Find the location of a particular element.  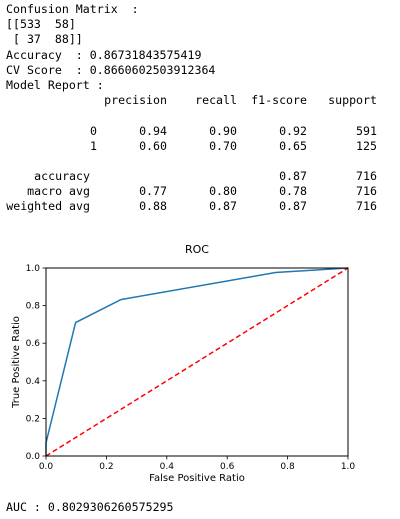

report-cell-recall: 0.70 is located at coordinates (223, 145).